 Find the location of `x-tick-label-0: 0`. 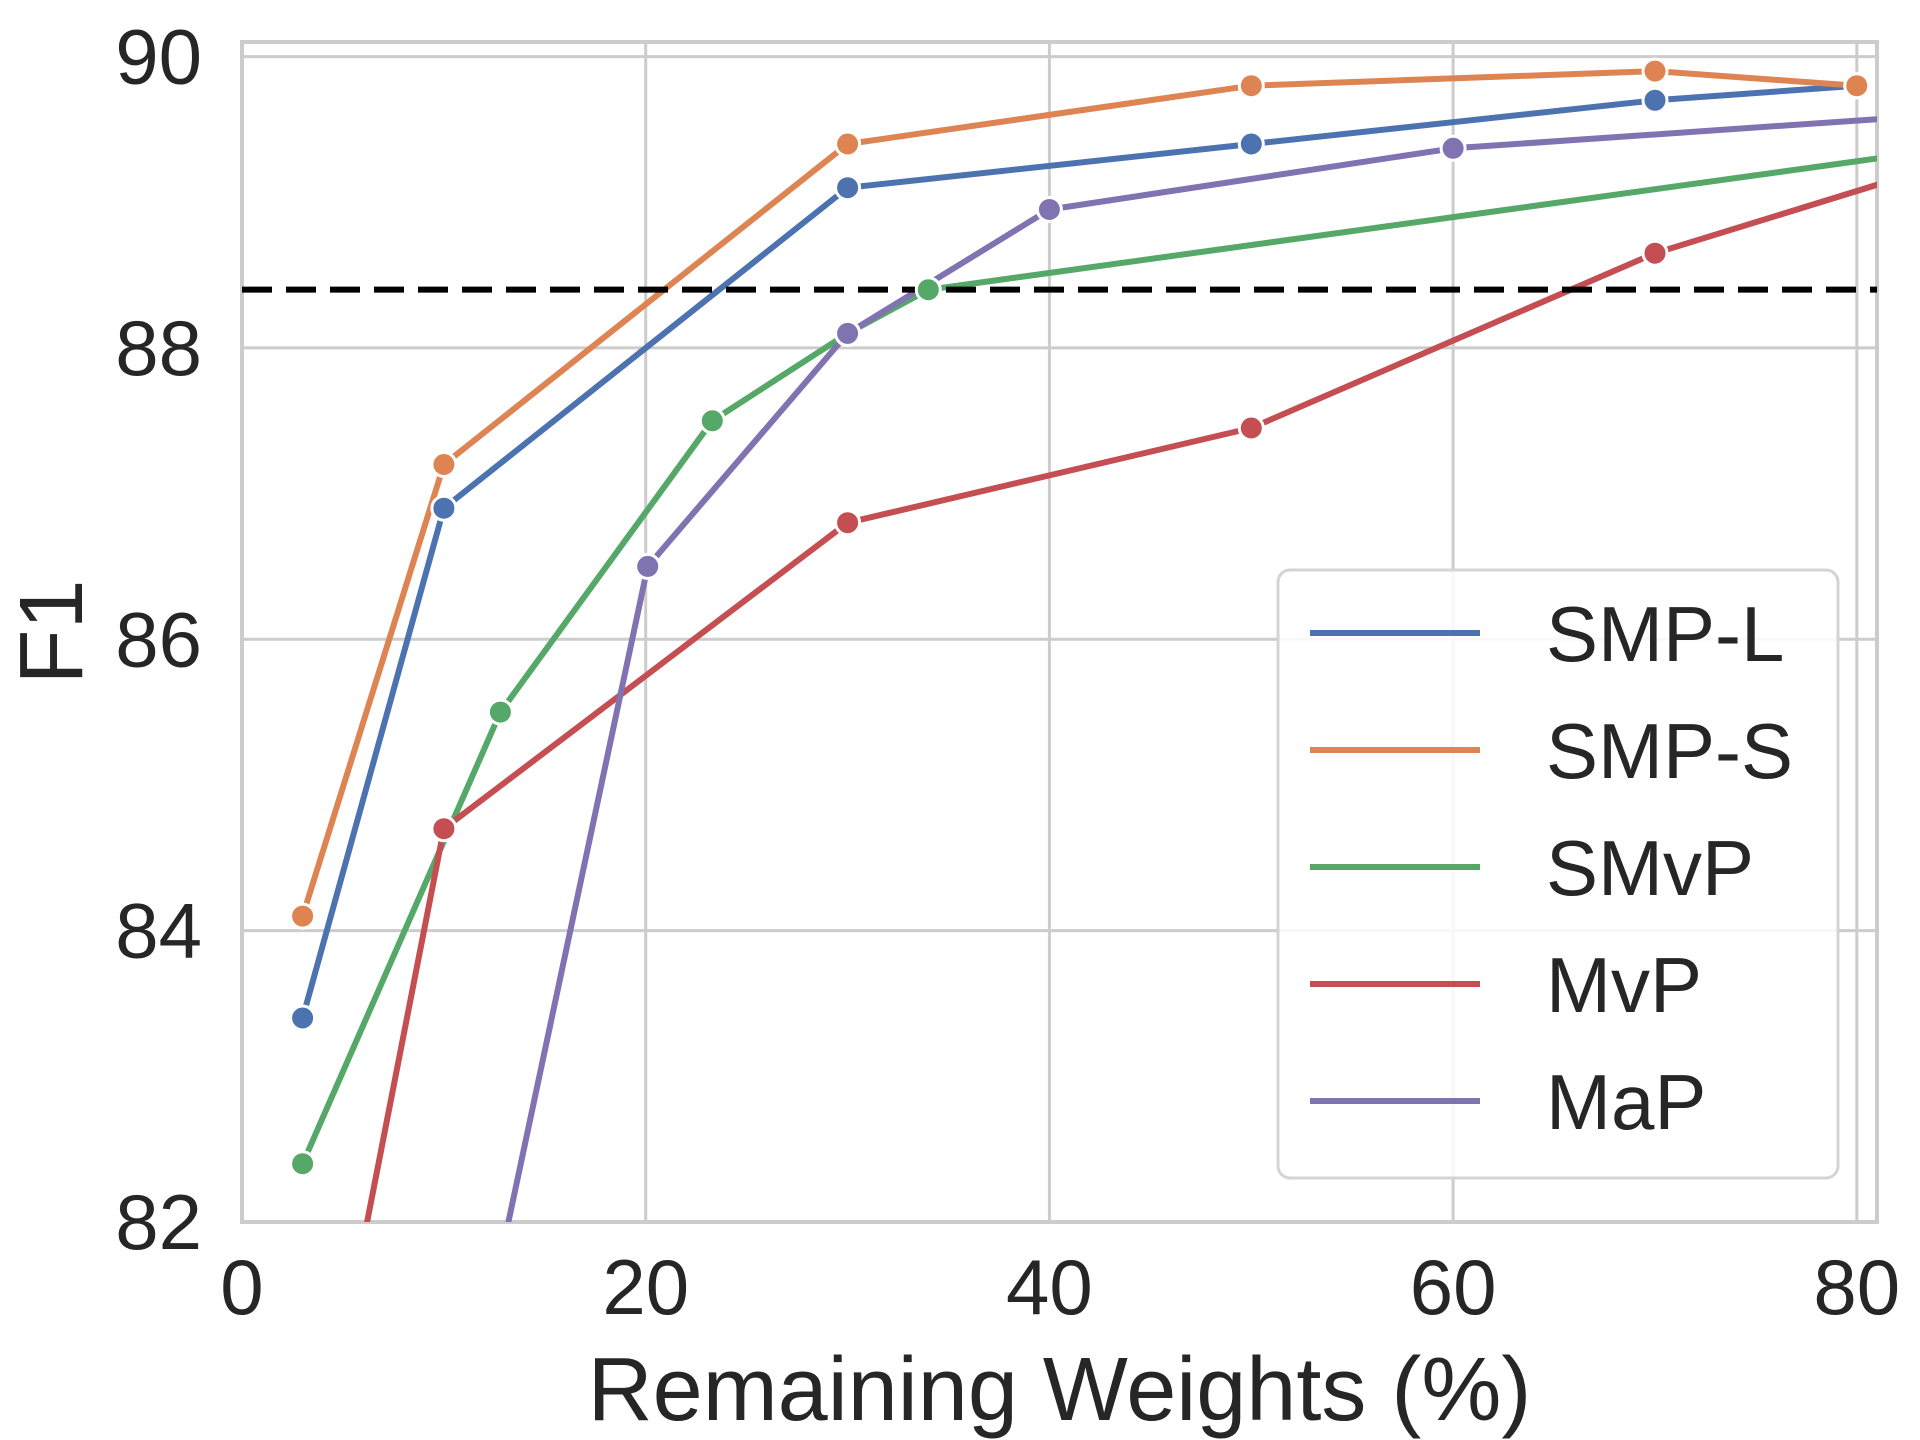

x-tick-label-0: 0 is located at coordinates (241, 1287).